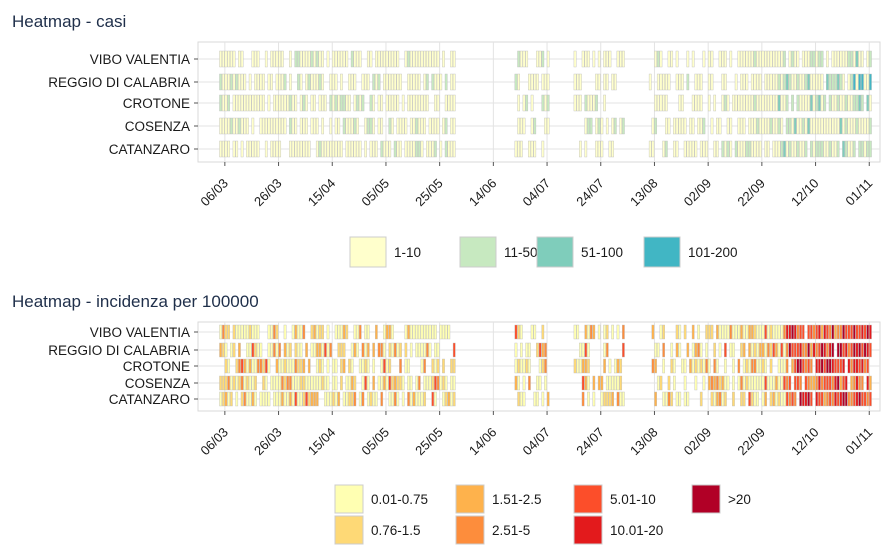  Describe the element at coordinates (698, 193) in the screenshot. I see `x-tick-label: 02/09` at that location.